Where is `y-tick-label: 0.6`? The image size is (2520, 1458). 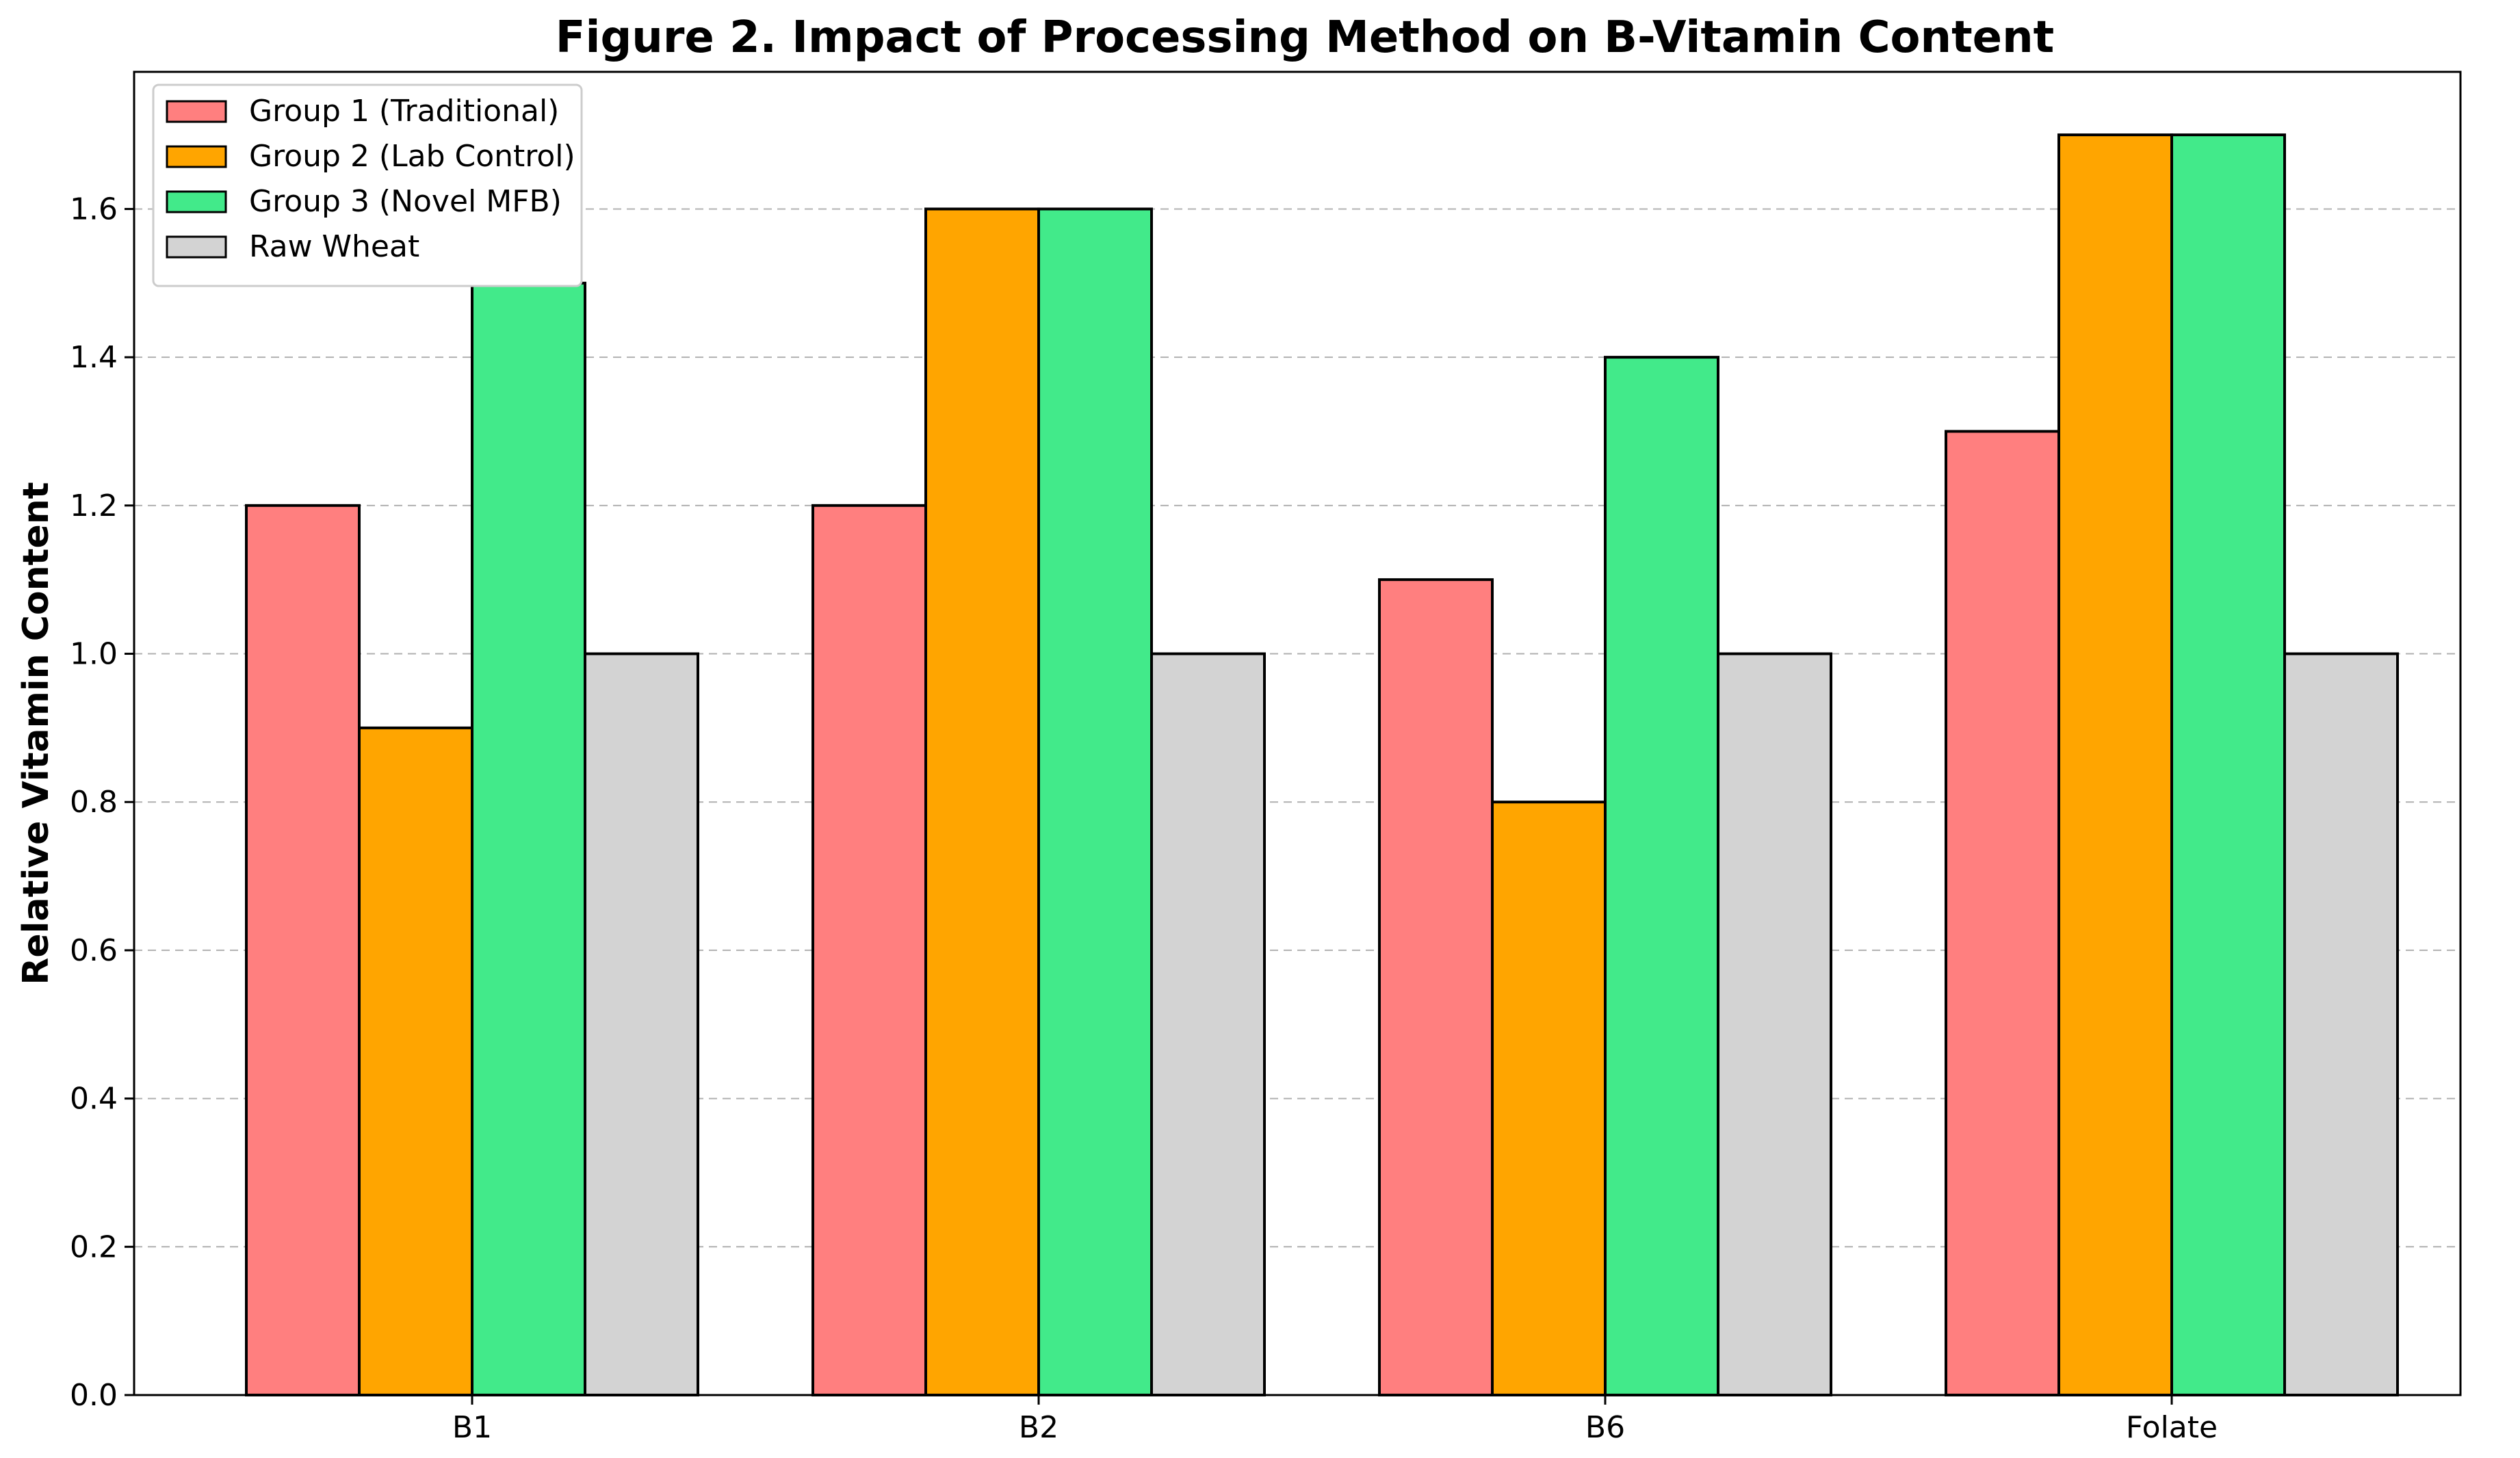 y-tick-label: 0.6 is located at coordinates (94, 951).